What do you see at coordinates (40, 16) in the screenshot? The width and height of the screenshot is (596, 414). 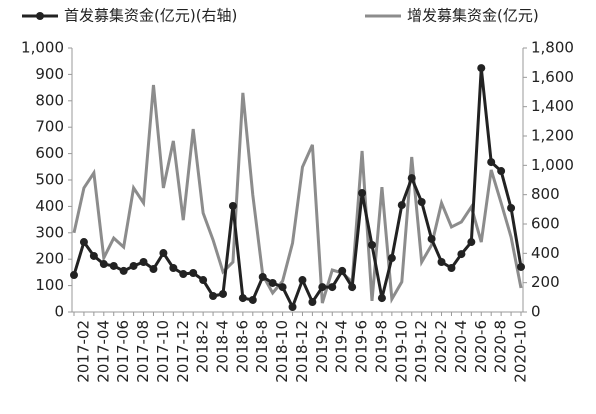 I see `legend-marker` at bounding box center [40, 16].